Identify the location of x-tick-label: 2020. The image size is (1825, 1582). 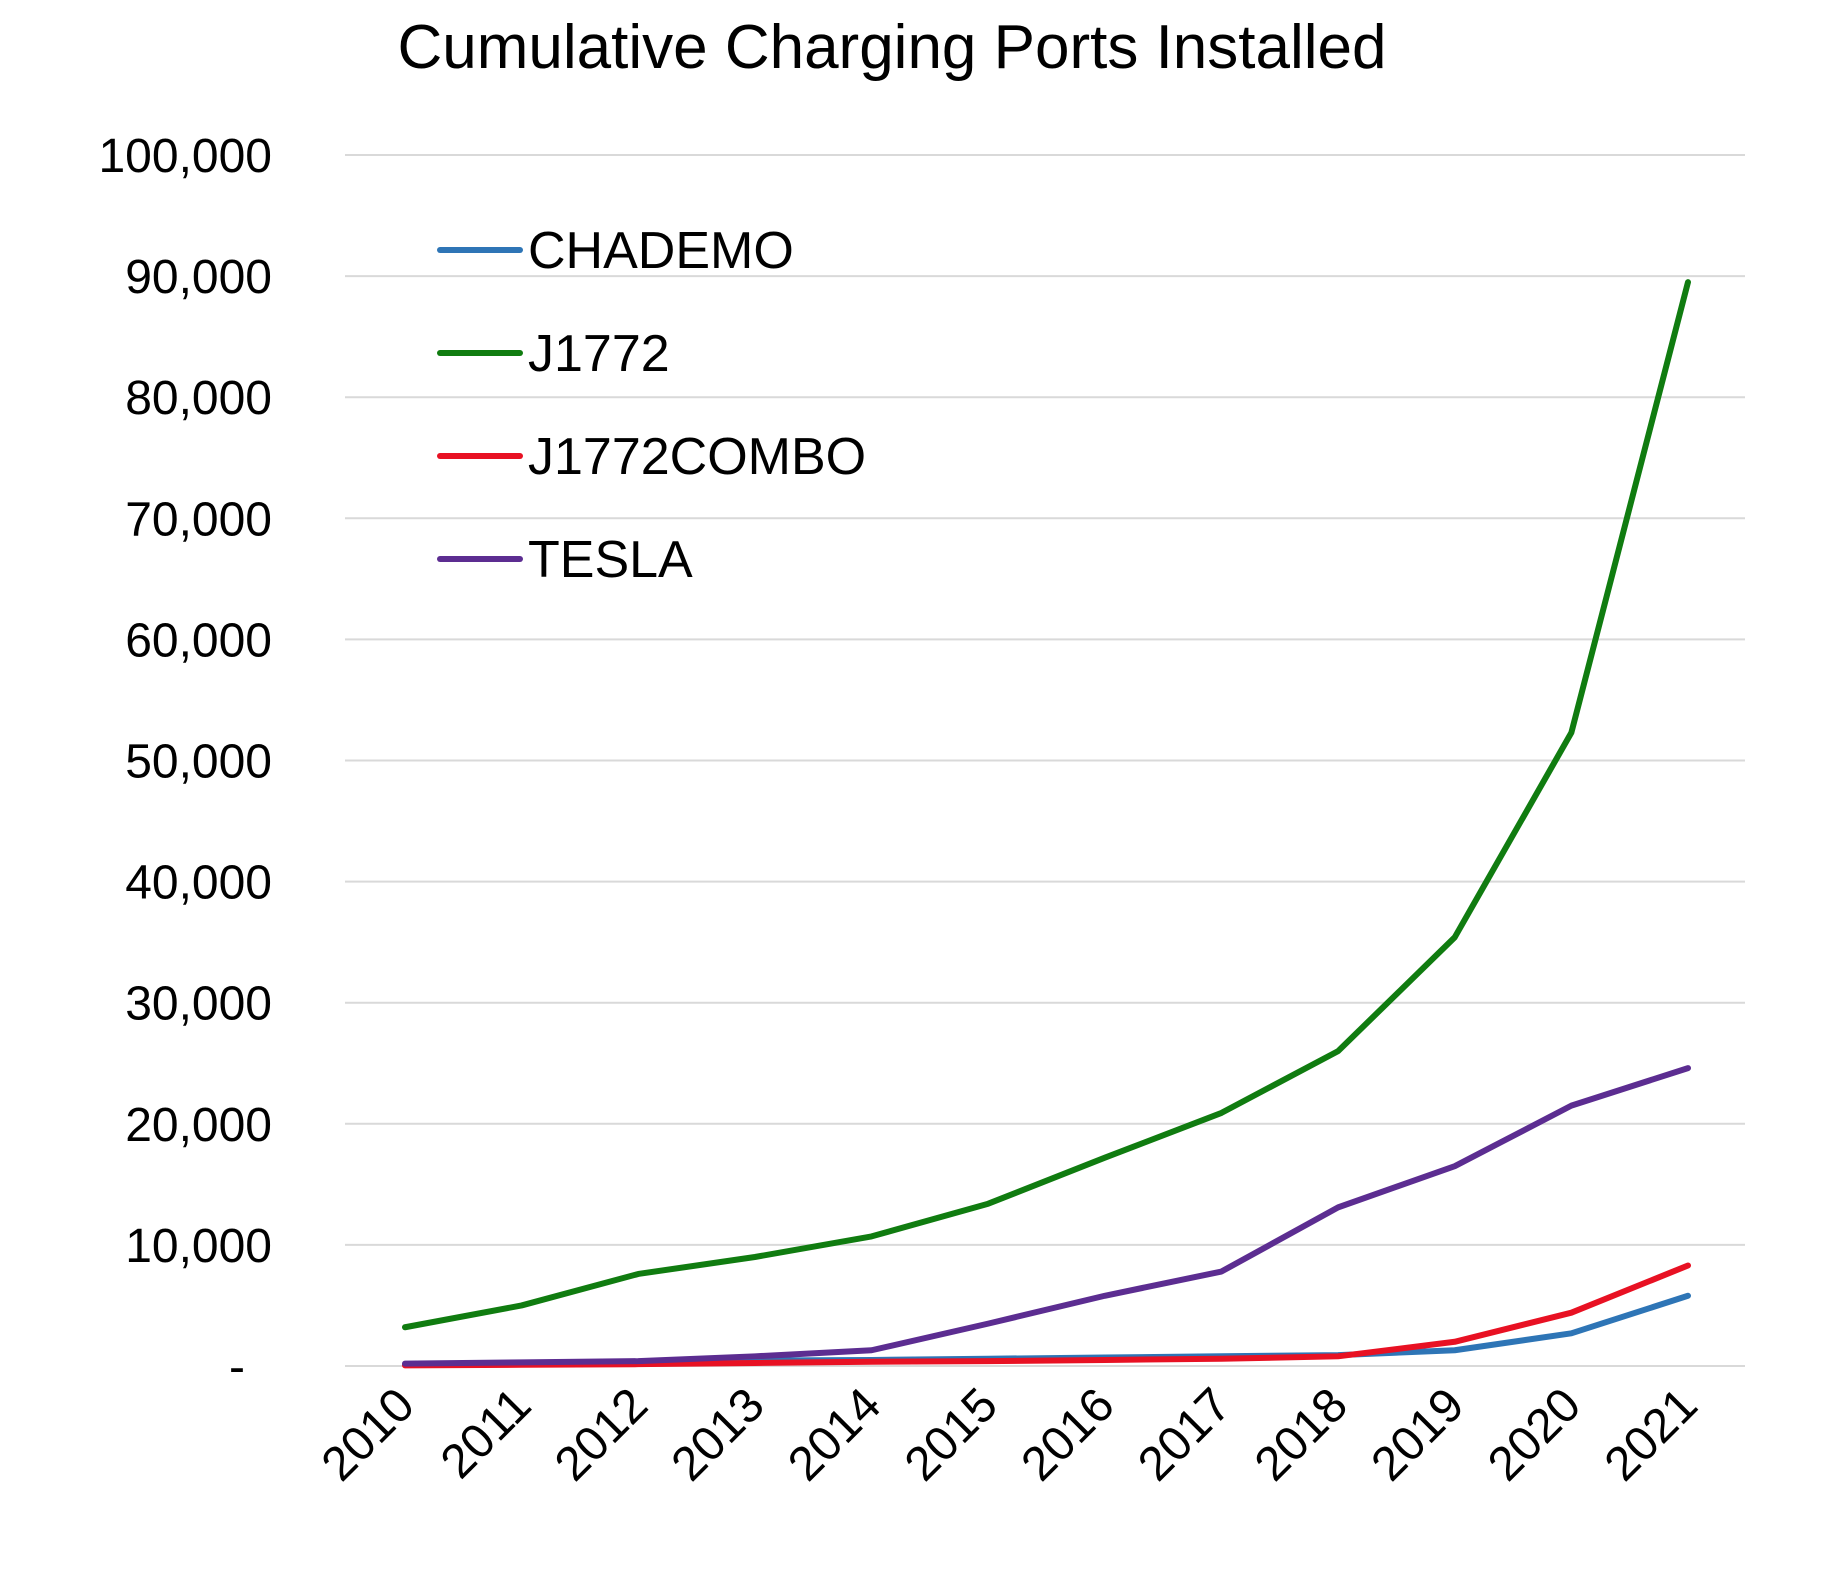
(1534, 1434).